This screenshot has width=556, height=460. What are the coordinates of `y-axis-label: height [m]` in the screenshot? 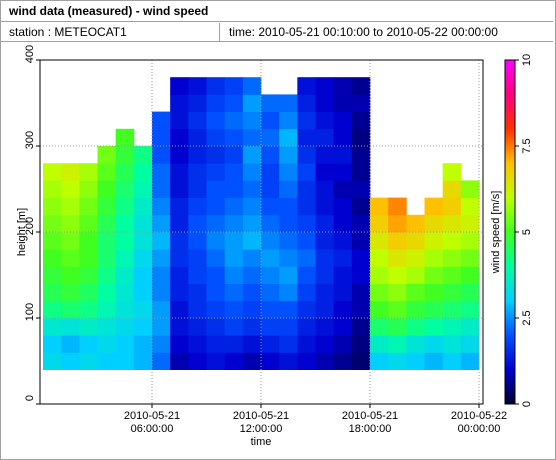 It's located at (22, 232).